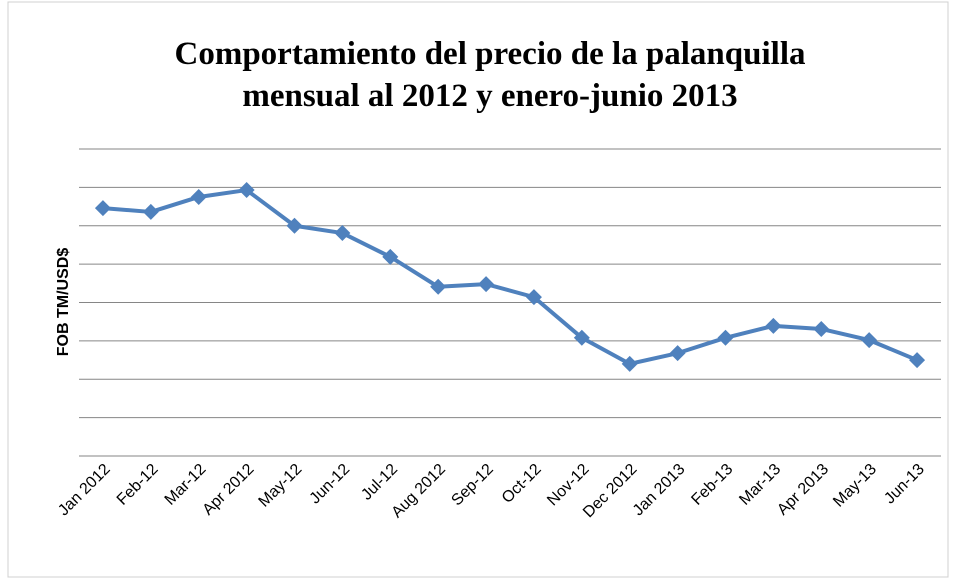  I want to click on y-axis-label: FOB TM/USD$, so click(63, 302).